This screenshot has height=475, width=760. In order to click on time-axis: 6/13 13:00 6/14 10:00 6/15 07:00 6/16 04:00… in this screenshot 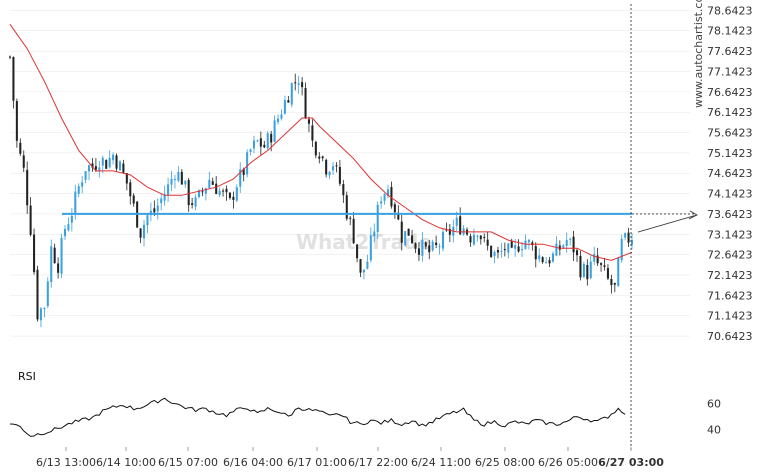, I will do `click(350, 458)`.